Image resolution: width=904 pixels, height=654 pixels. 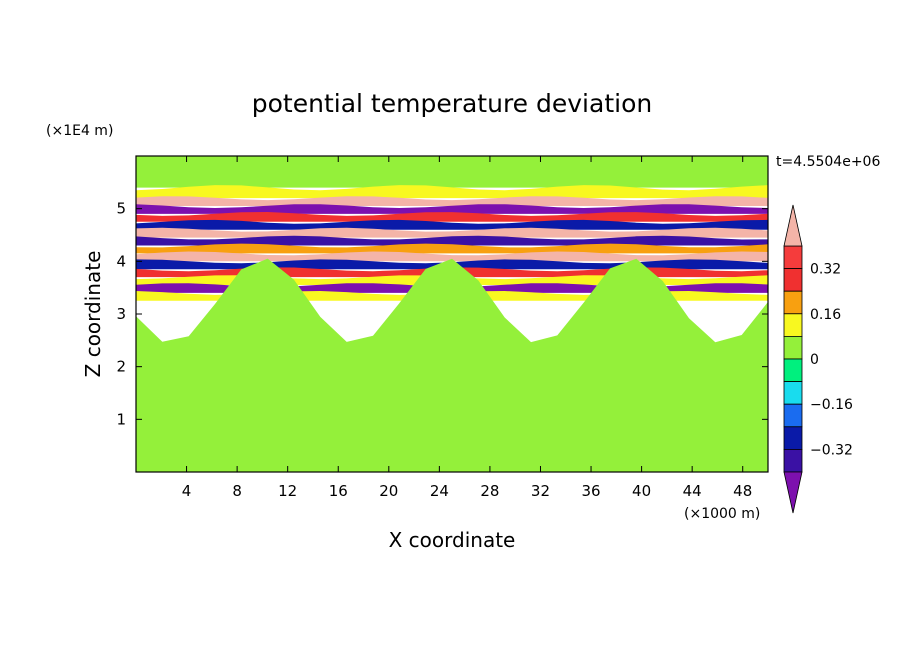 I want to click on y-tick-label: 2, so click(x=121, y=367).